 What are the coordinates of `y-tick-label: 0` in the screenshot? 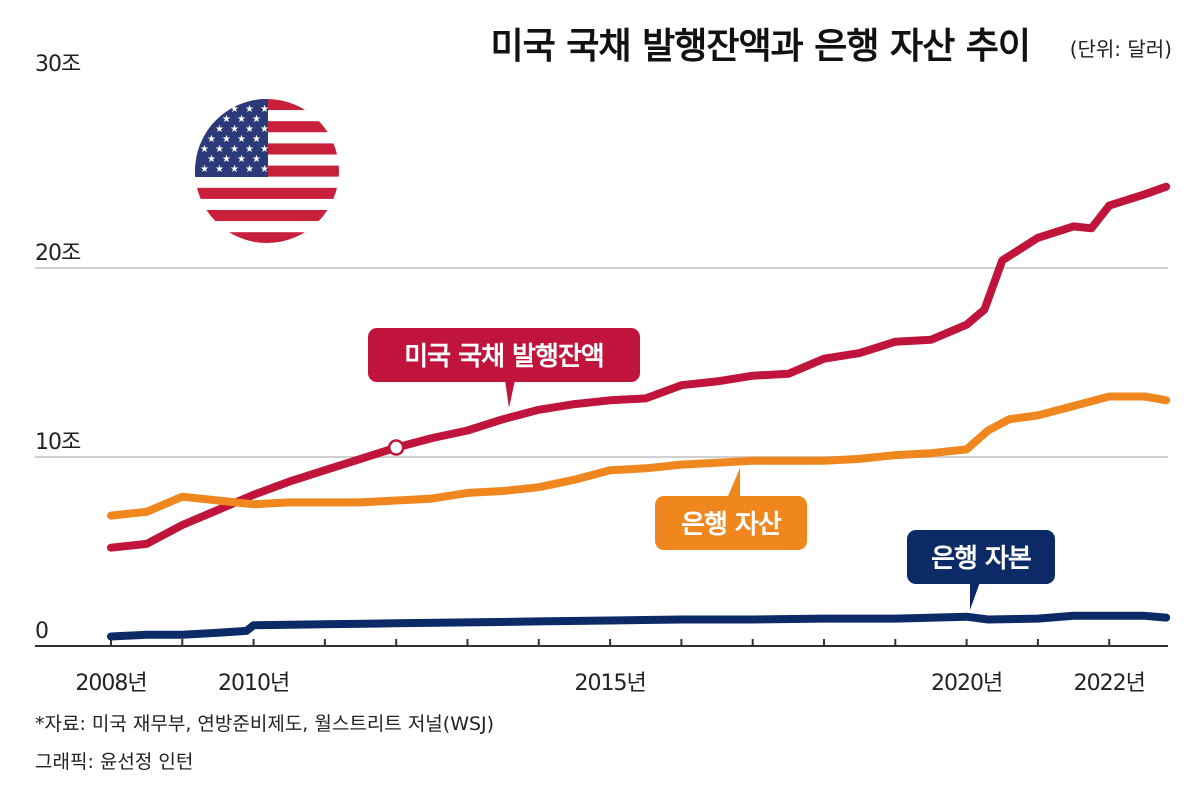 It's located at (41, 631).